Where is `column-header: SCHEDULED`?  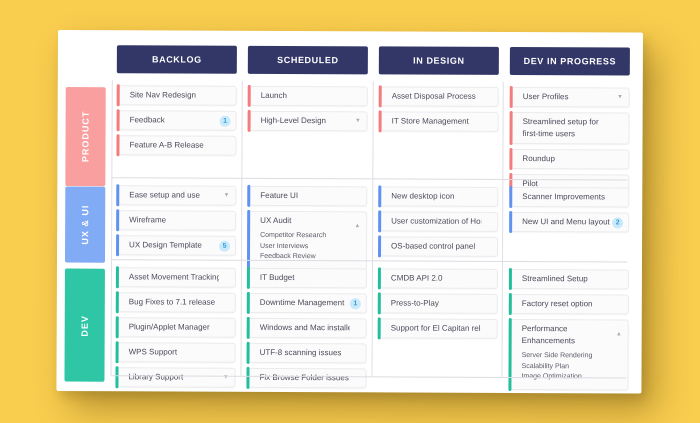
column-header: SCHEDULED is located at coordinates (307, 60).